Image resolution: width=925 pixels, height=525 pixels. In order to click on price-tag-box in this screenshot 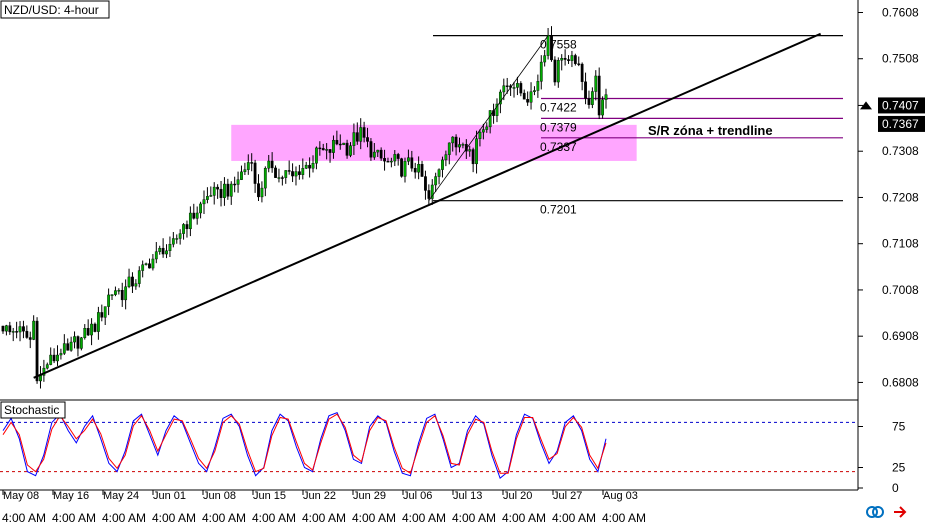, I will do `click(901, 105)`.